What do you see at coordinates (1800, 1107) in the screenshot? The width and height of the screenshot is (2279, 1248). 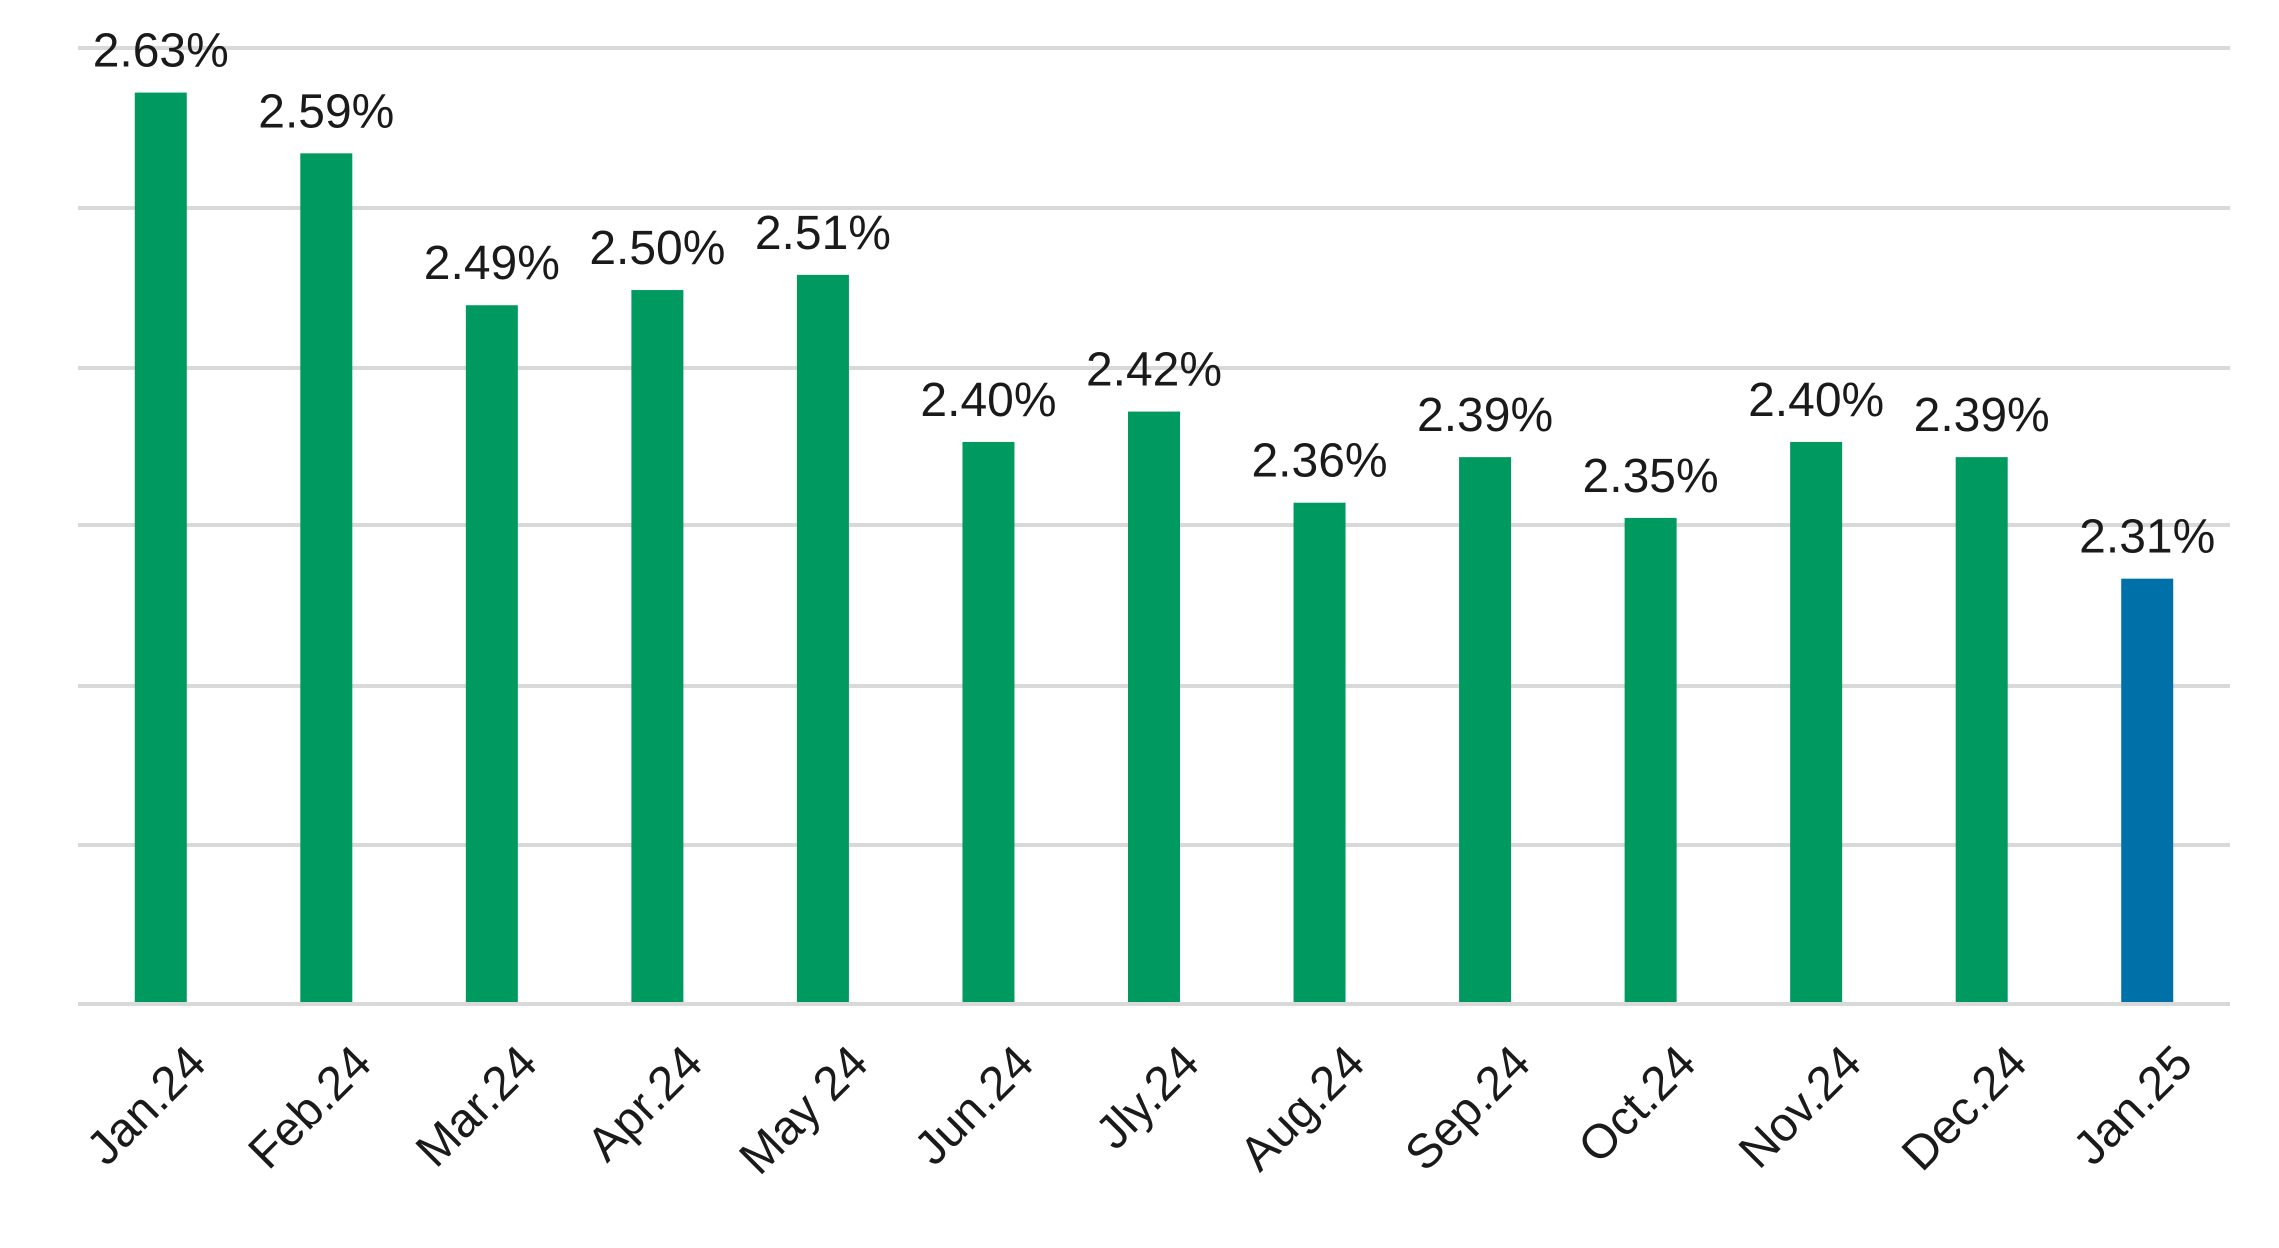 I see `x-tick-label: Nov.24` at bounding box center [1800, 1107].